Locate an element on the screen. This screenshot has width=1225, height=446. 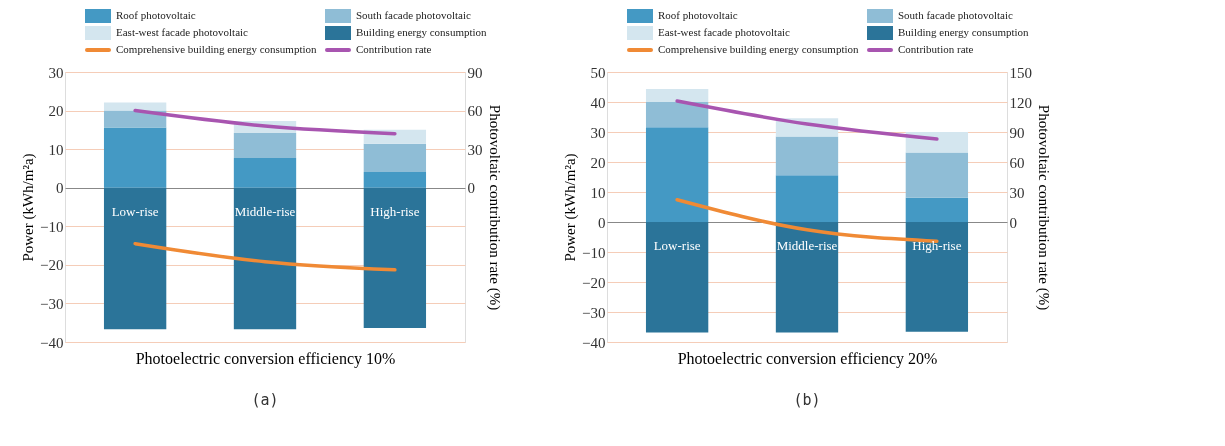
y-tick-label: 40 is located at coordinates (598, 102).